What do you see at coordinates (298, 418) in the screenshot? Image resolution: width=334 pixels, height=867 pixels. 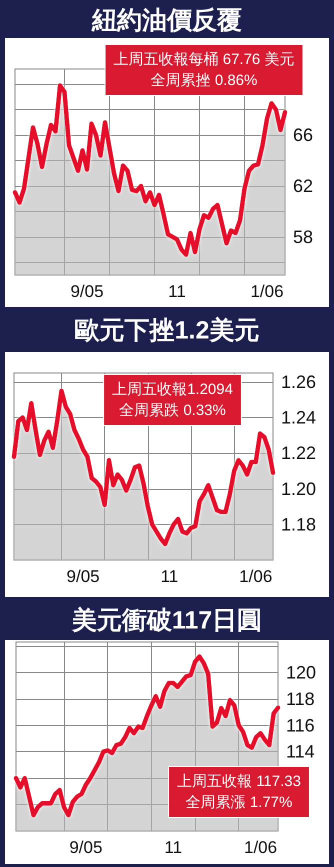 I see `y-tick-label: 1.24` at bounding box center [298, 418].